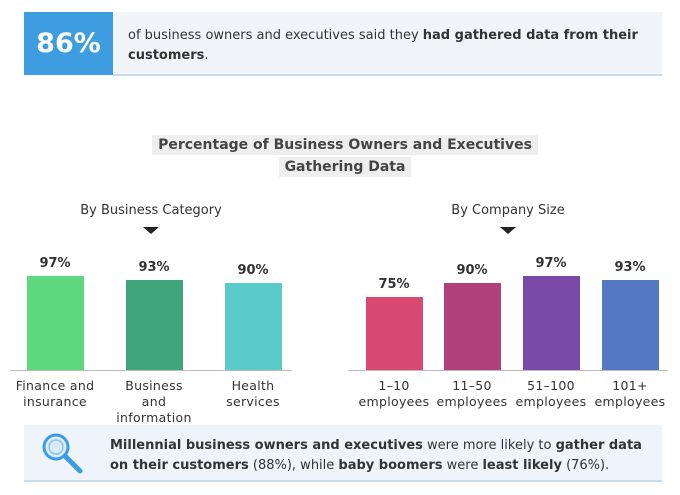  Describe the element at coordinates (293, 465) in the screenshot. I see `text-segment: (88%), while` at that location.